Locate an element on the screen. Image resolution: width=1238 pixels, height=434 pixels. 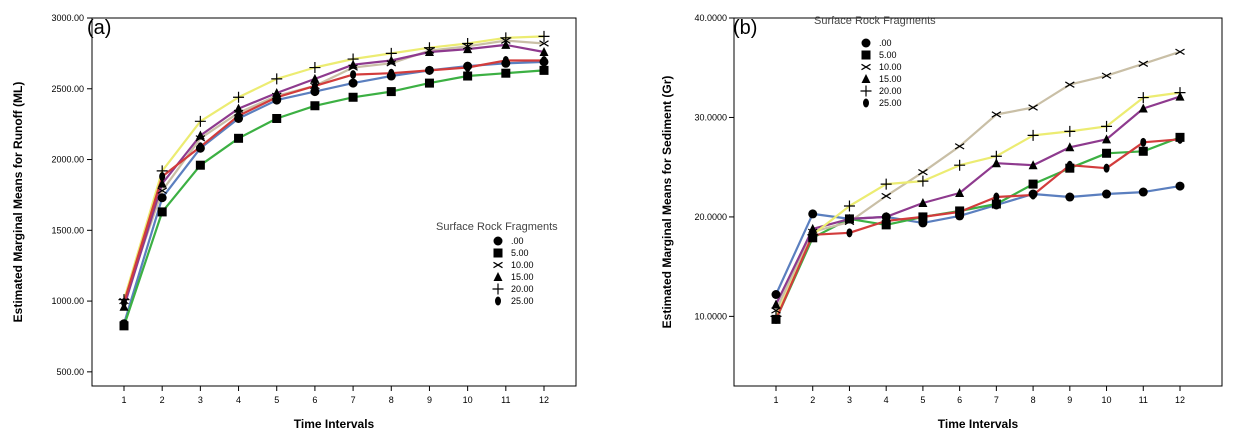
x-tick-label: 4 is located at coordinates (238, 400).